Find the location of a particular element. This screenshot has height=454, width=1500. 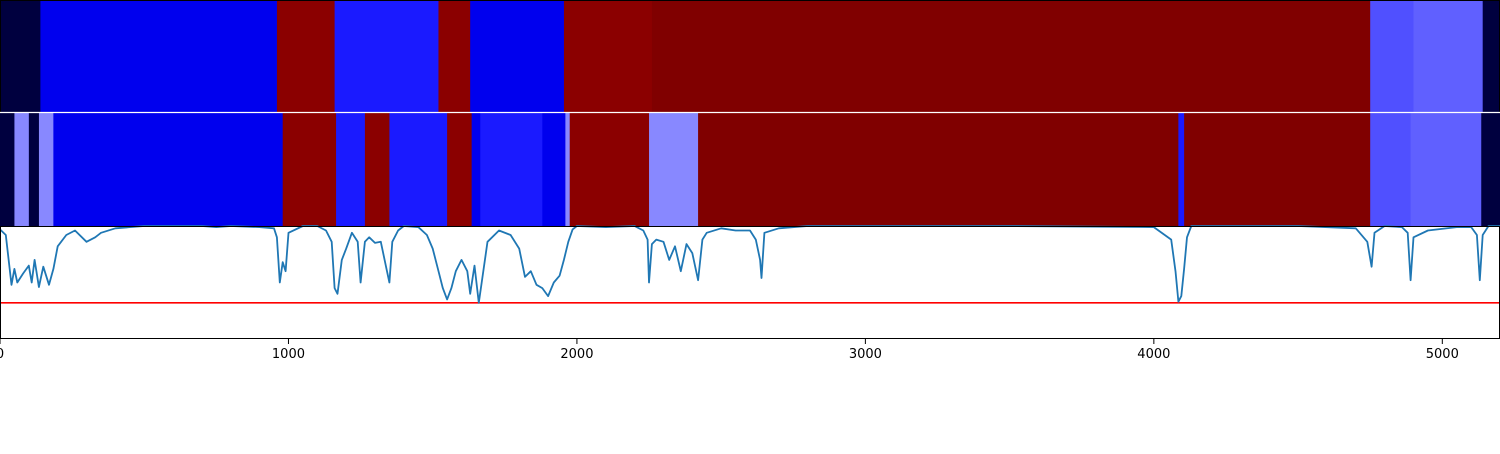

x-tick-label-5000: 5000 is located at coordinates (1442, 354).